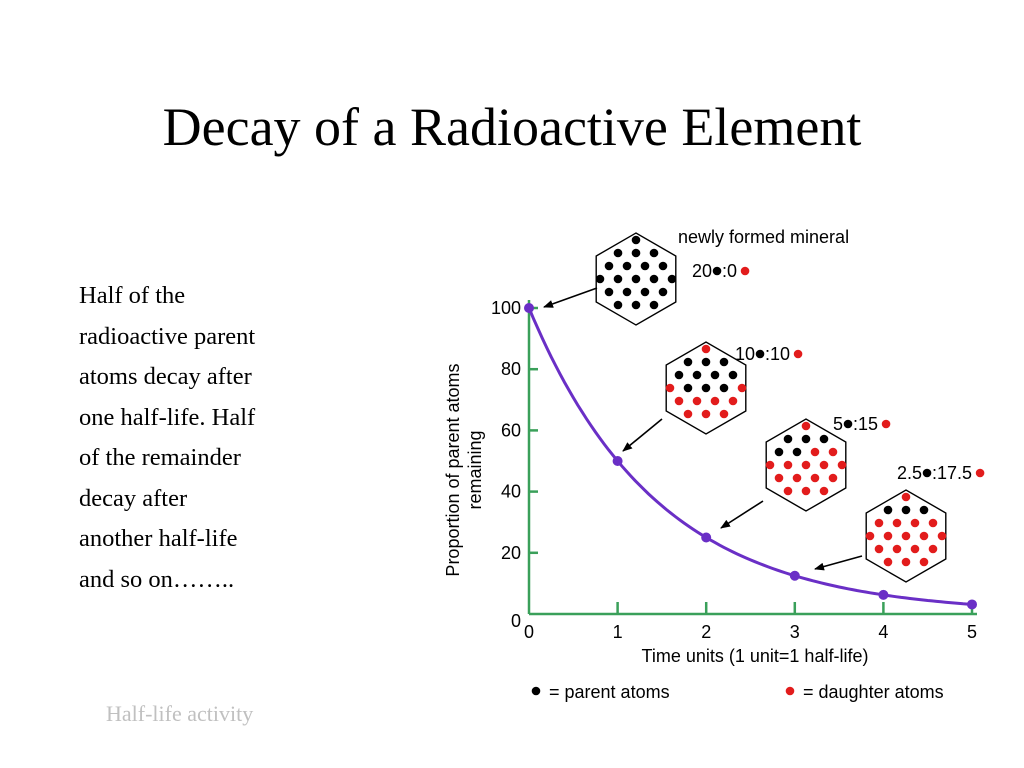  Describe the element at coordinates (511, 369) in the screenshot. I see `y-tick-label: 80` at that location.